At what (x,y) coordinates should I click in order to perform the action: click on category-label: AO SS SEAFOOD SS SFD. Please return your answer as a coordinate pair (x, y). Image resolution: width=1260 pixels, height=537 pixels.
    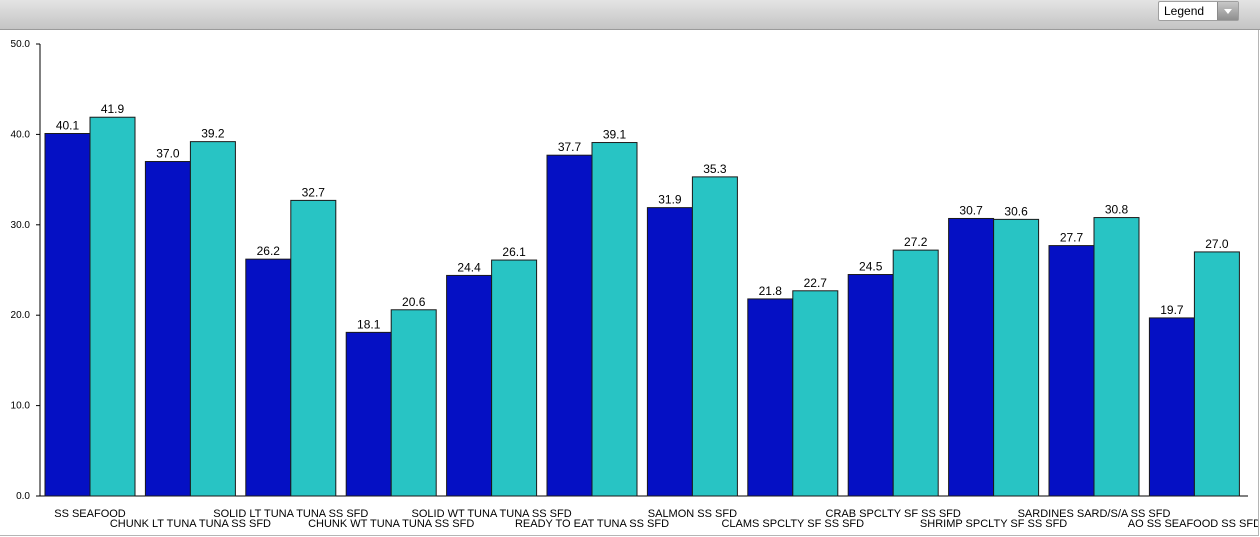
    Looking at the image, I should click on (1193, 524).